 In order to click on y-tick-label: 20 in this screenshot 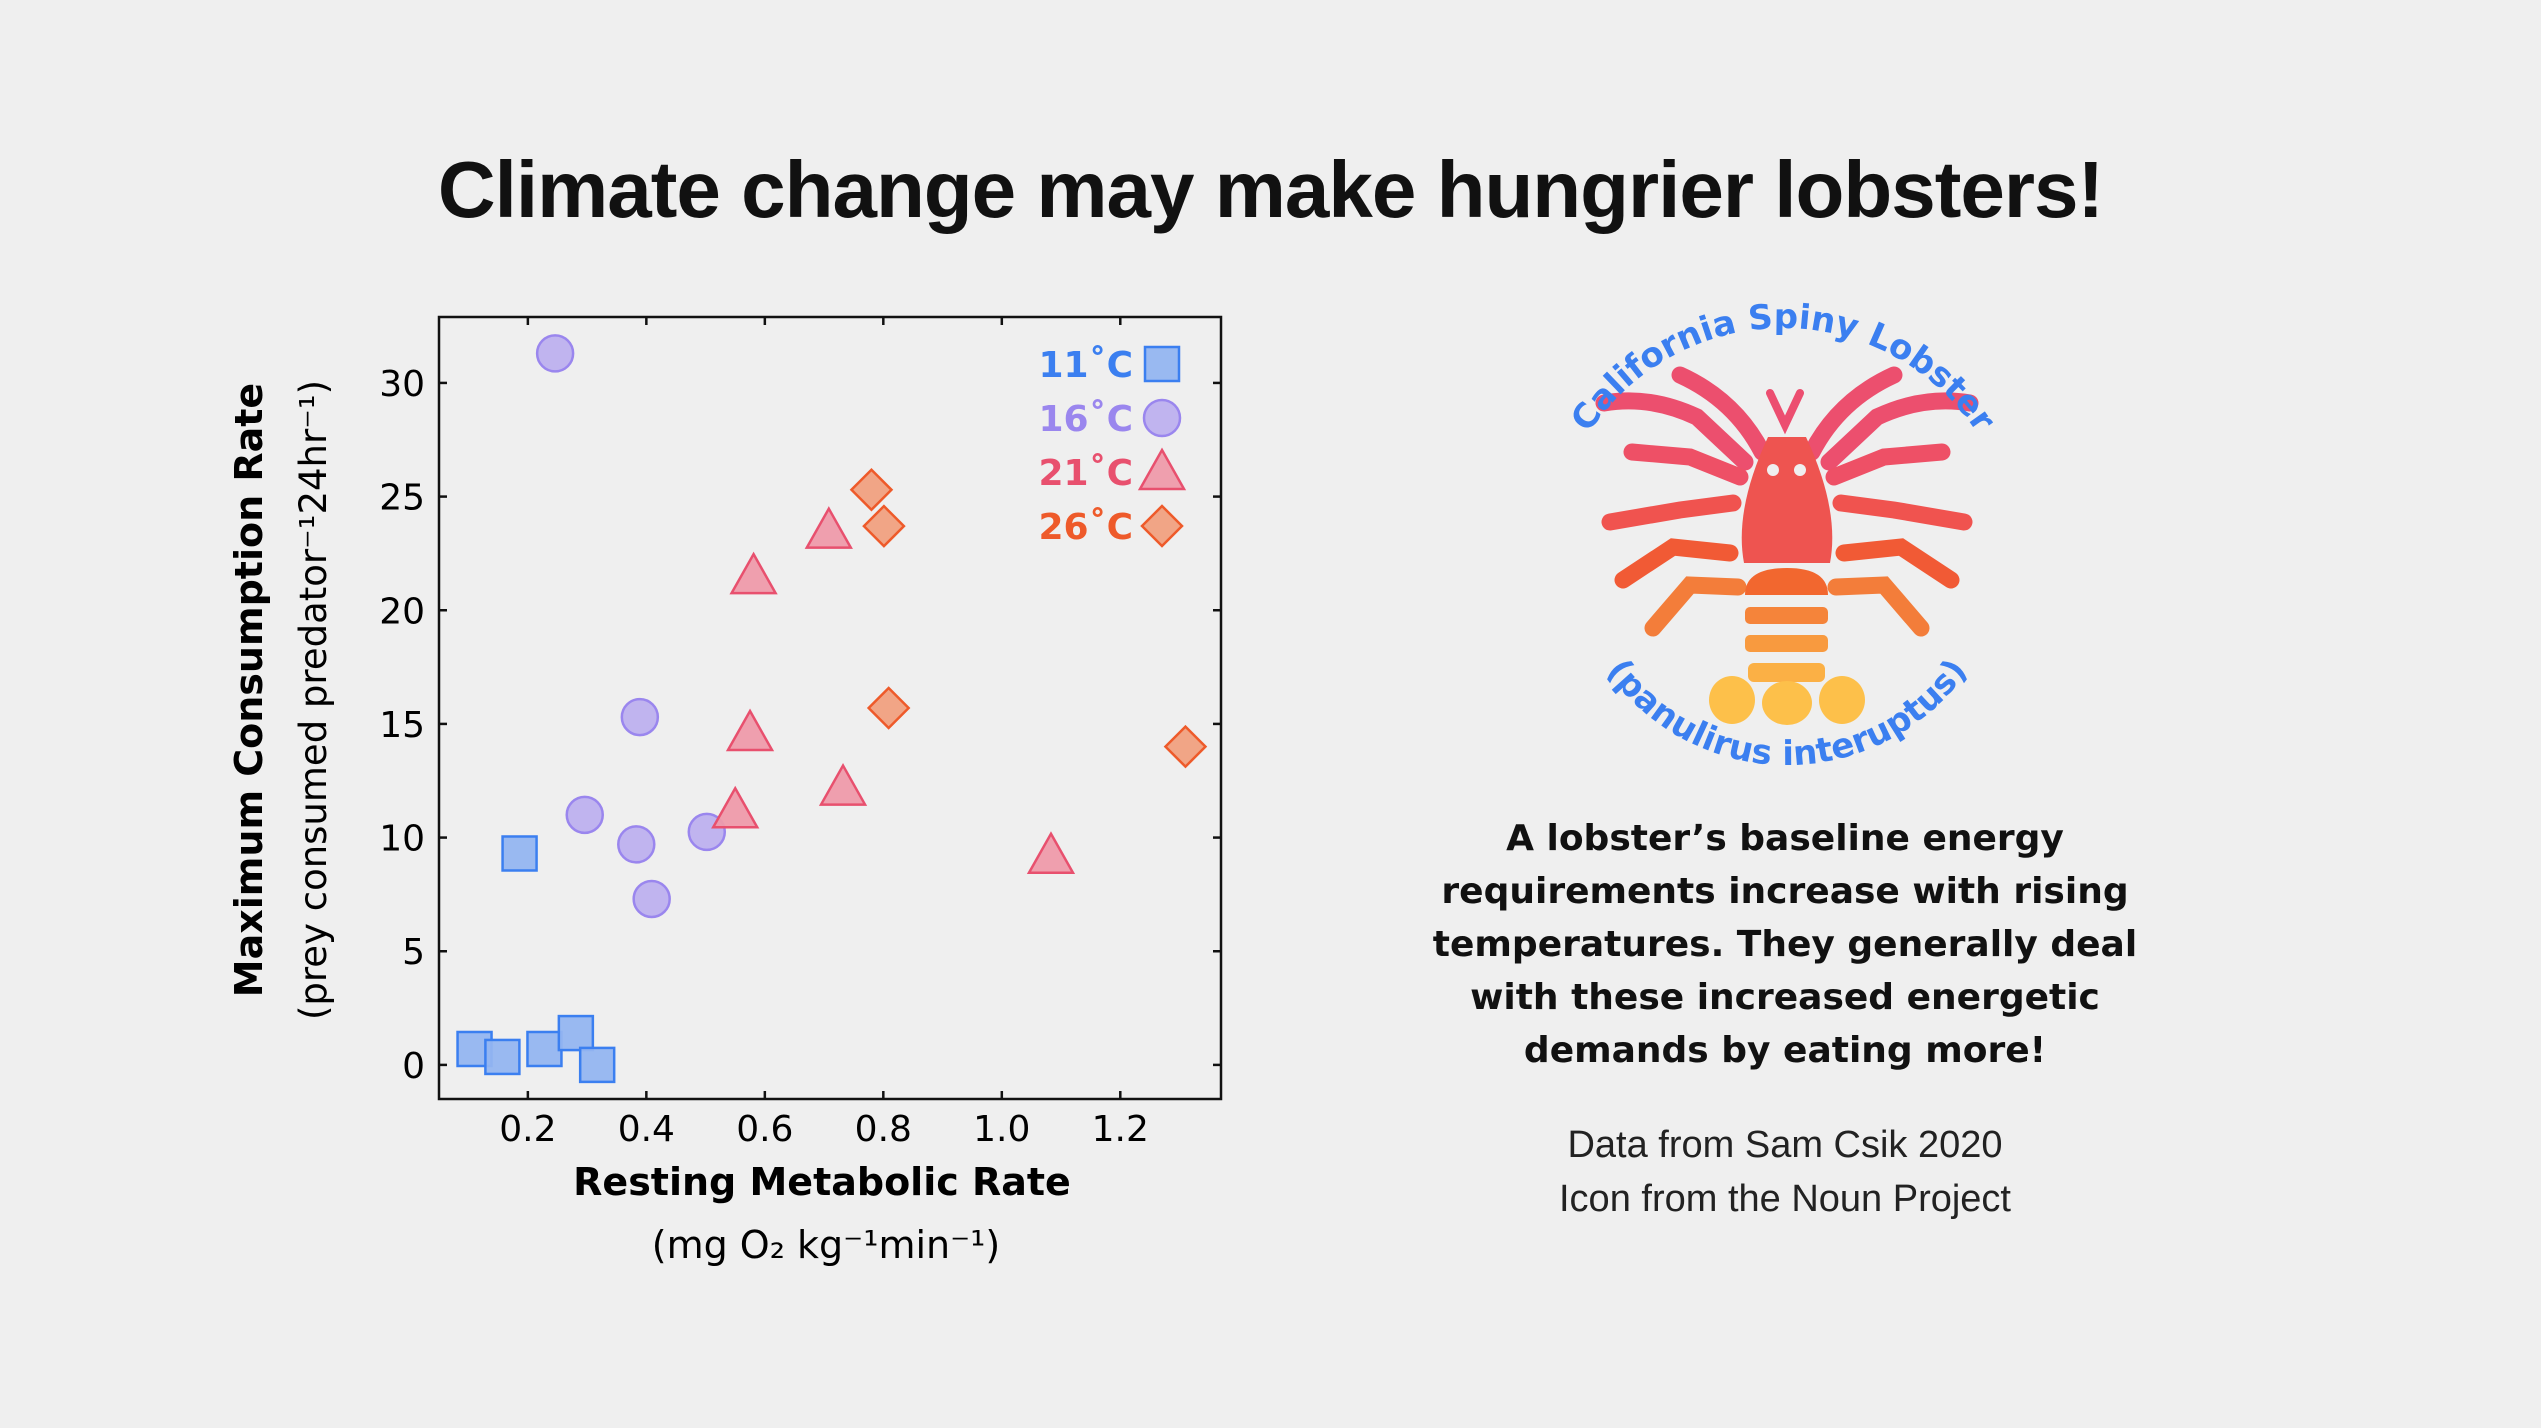, I will do `click(402, 611)`.